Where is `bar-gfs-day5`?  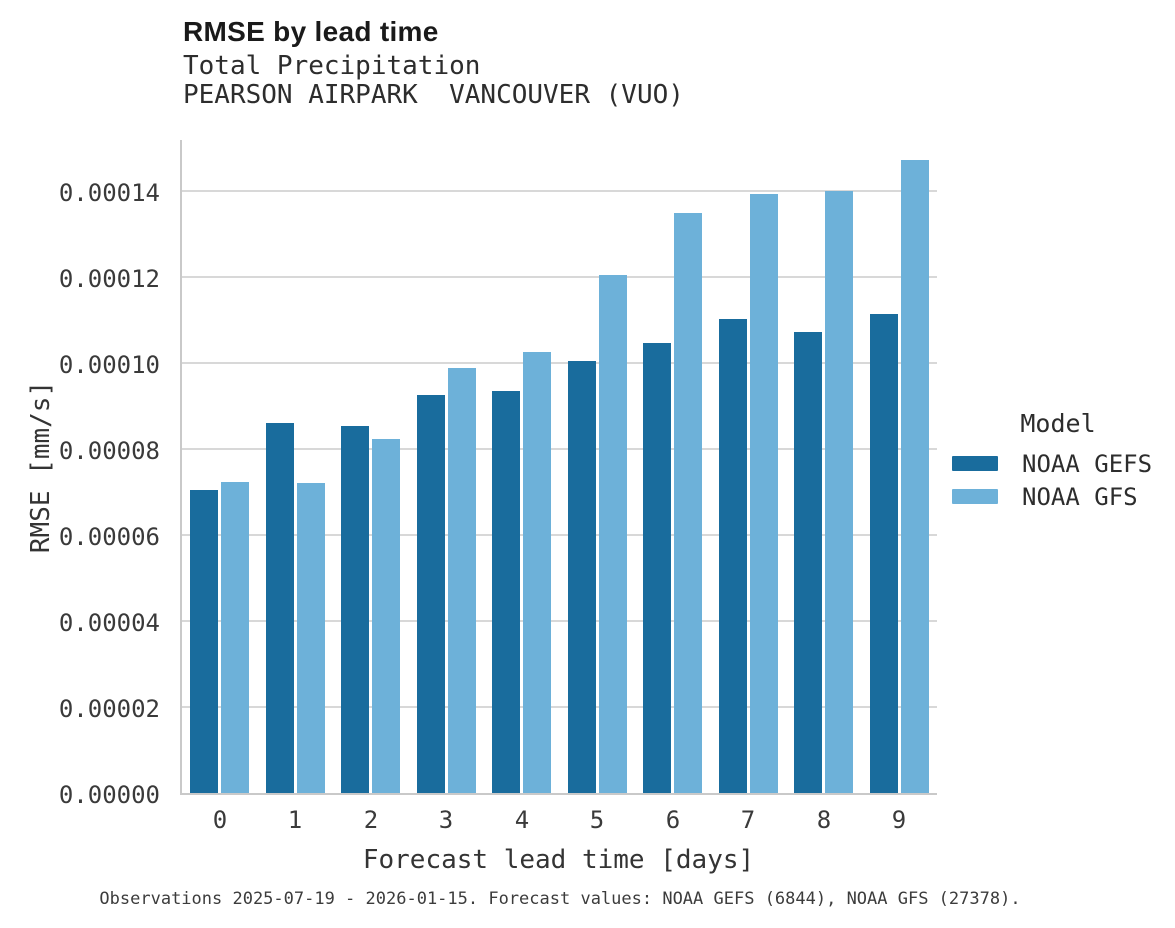 bar-gfs-day5 is located at coordinates (613, 534).